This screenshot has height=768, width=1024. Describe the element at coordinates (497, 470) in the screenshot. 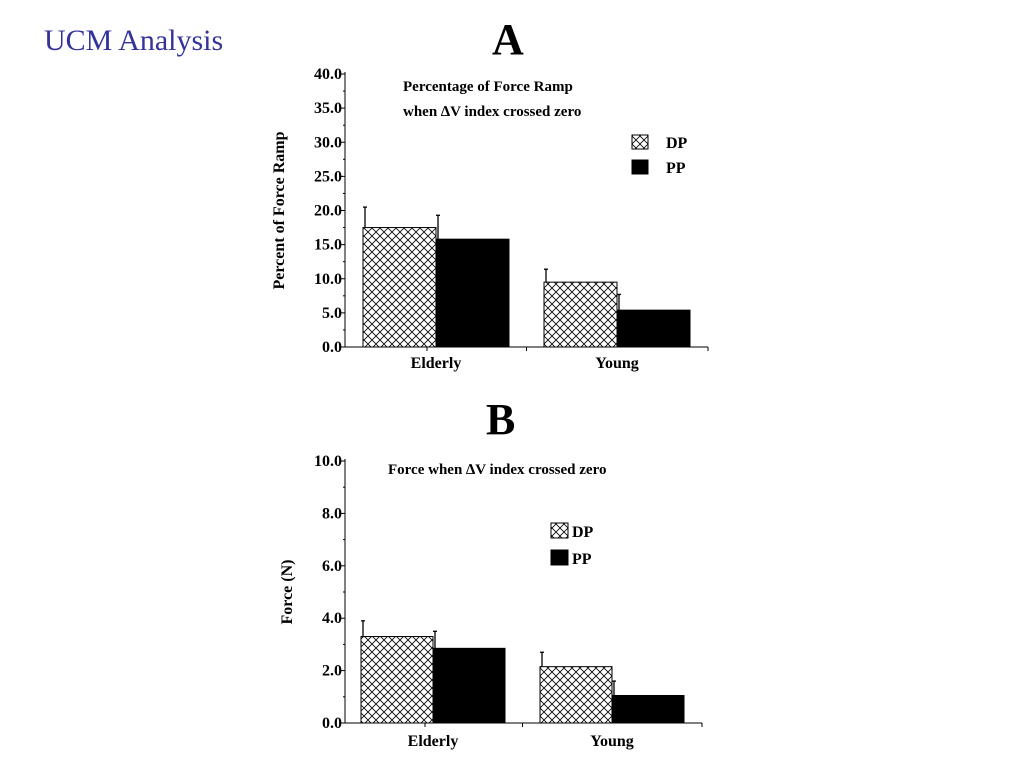

I see `chart-title: Force when ∆V index crossed zero` at that location.